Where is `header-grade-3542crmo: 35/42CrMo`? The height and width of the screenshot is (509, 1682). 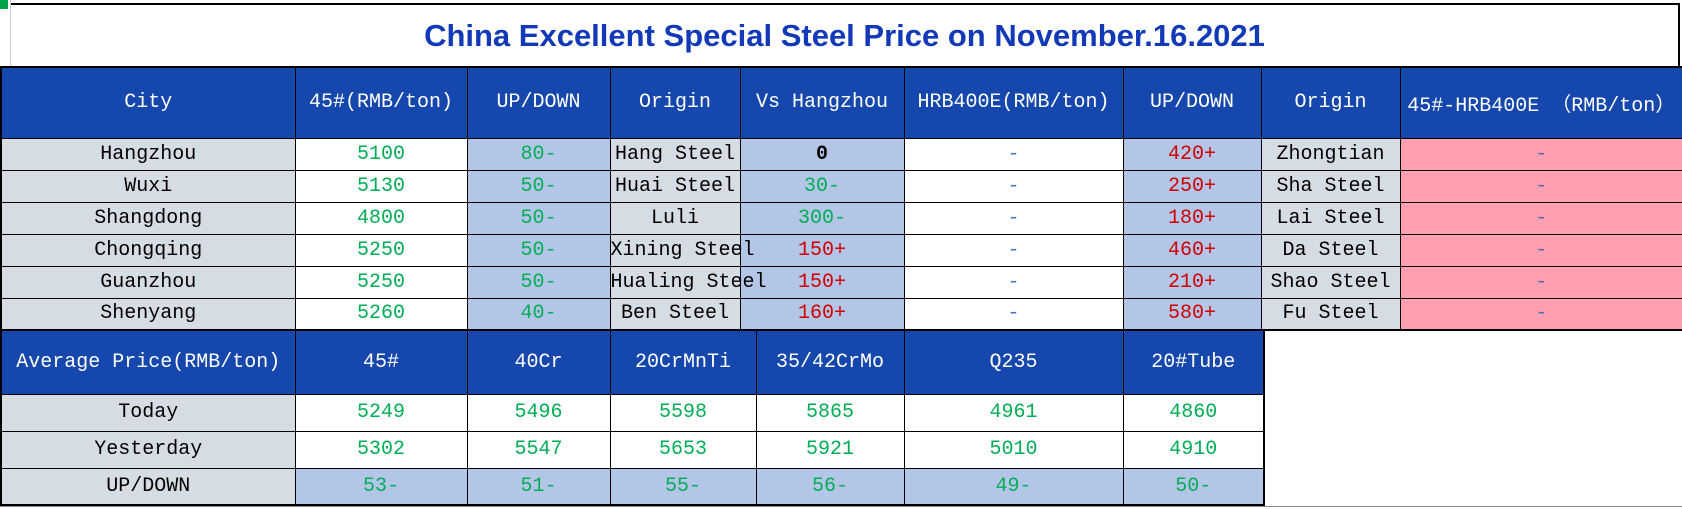 header-grade-3542crmo: 35/42CrMo is located at coordinates (830, 362).